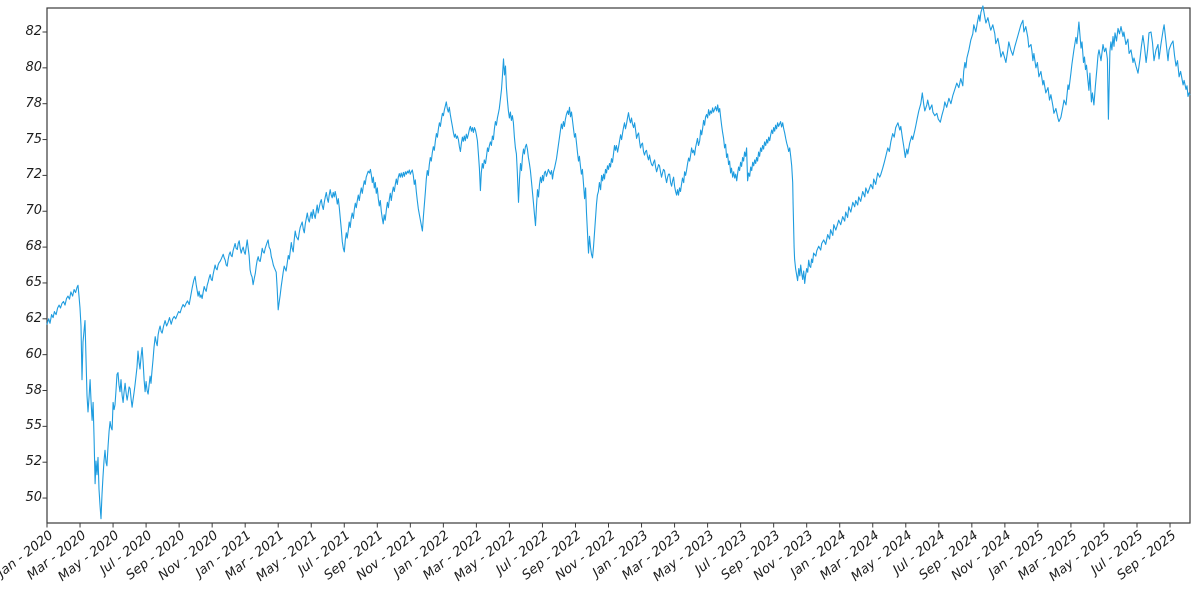 The image size is (1200, 600). What do you see at coordinates (33, 498) in the screenshot?
I see `y-axis-tick-label: 50` at bounding box center [33, 498].